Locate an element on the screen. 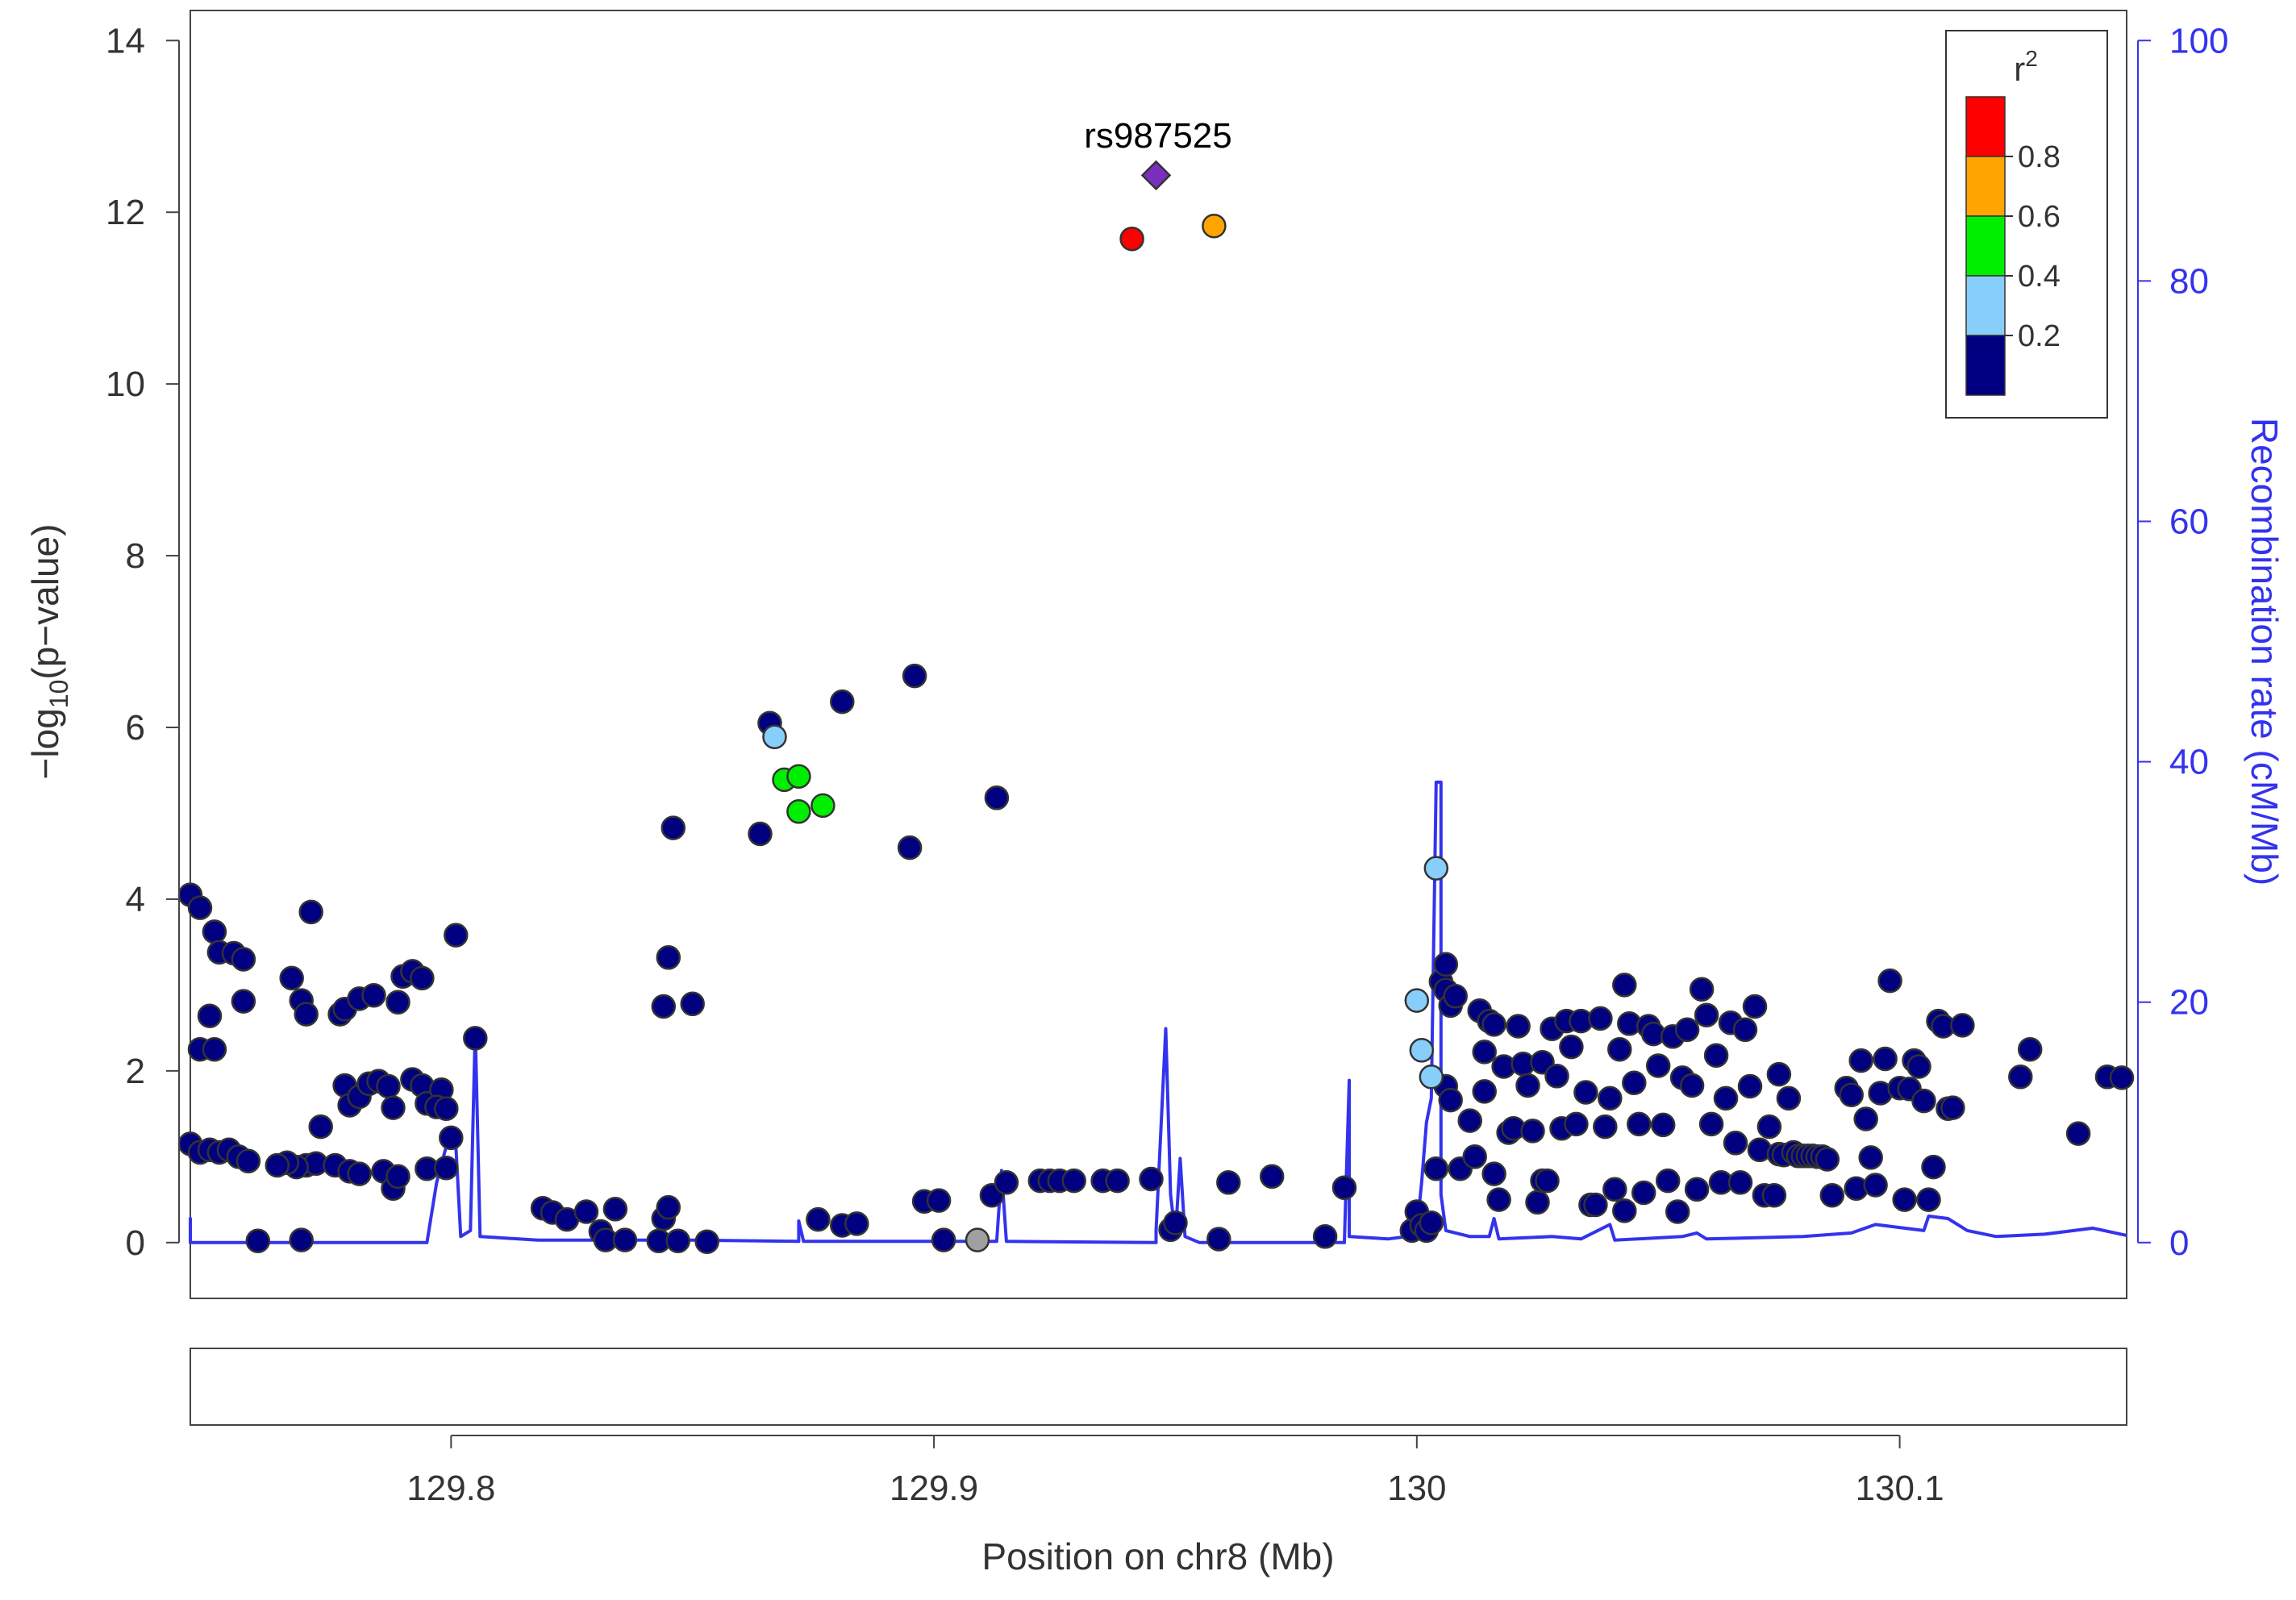  y-tick-label: 2 is located at coordinates (135, 1071).